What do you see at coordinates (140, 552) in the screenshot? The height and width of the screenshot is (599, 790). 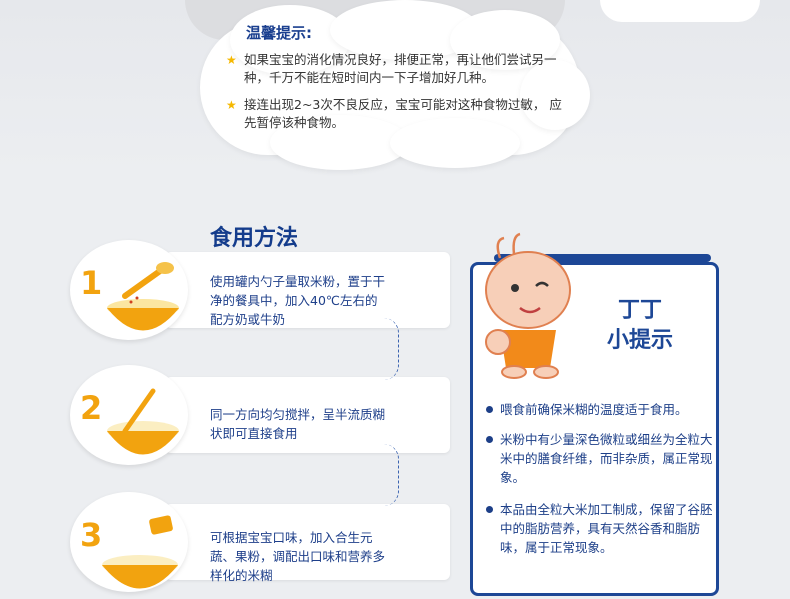 I see `bowl-powder-icon` at bounding box center [140, 552].